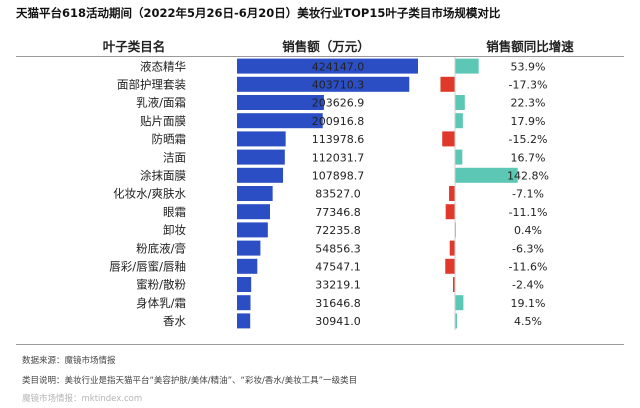  What do you see at coordinates (163, 121) in the screenshot?
I see `category-label: 贴片面膜` at bounding box center [163, 121].